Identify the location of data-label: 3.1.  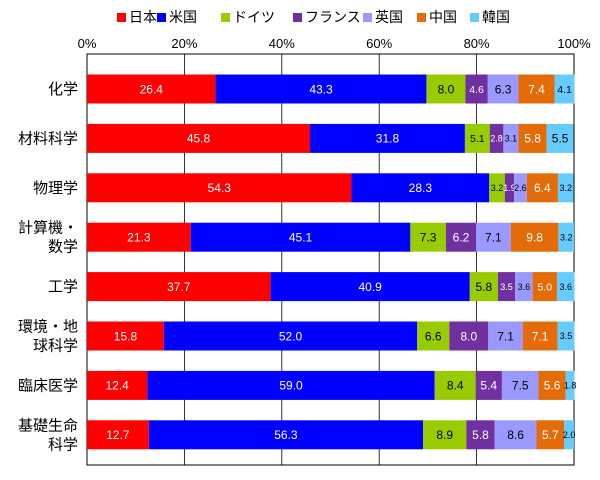
(511, 139).